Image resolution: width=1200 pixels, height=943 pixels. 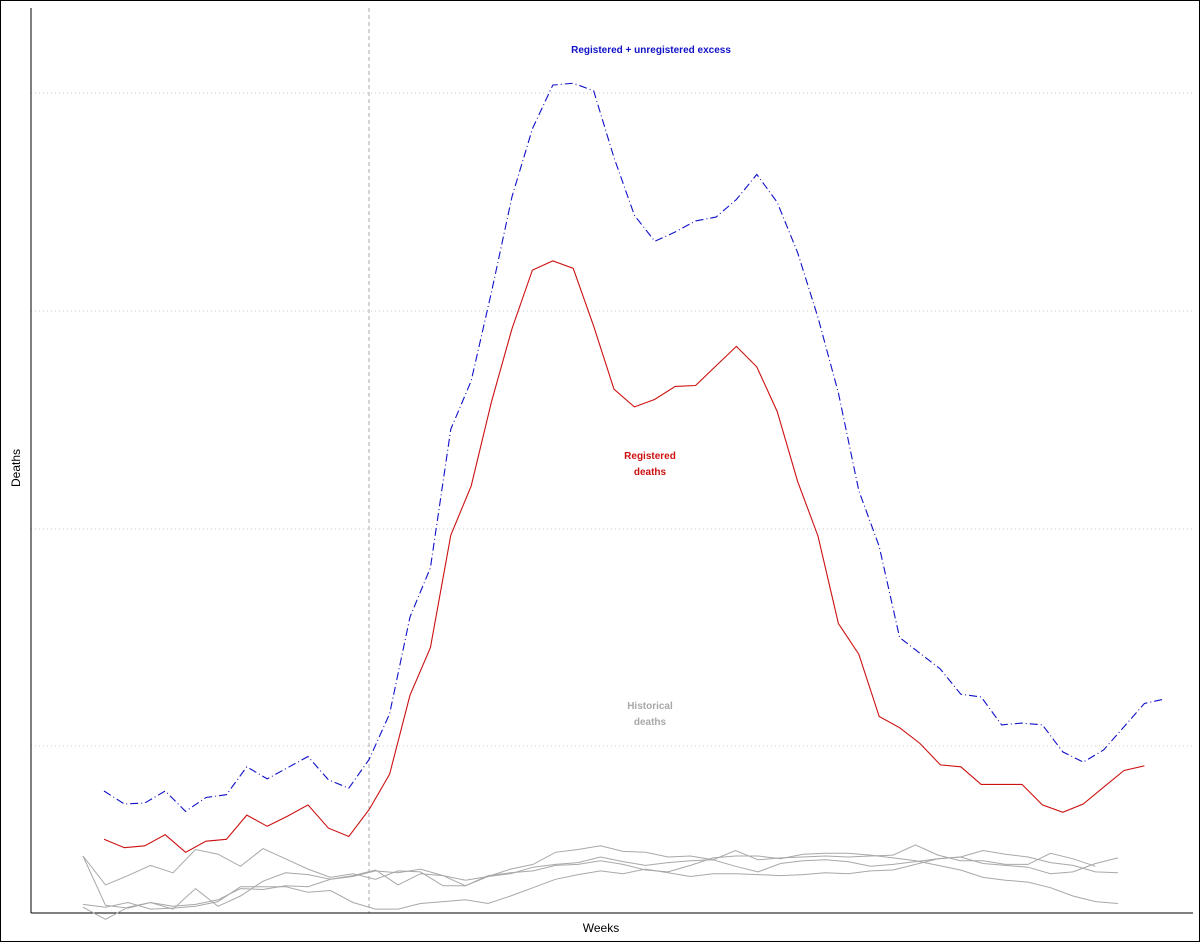 What do you see at coordinates (650, 706) in the screenshot?
I see `historical-label-line1: Historical` at bounding box center [650, 706].